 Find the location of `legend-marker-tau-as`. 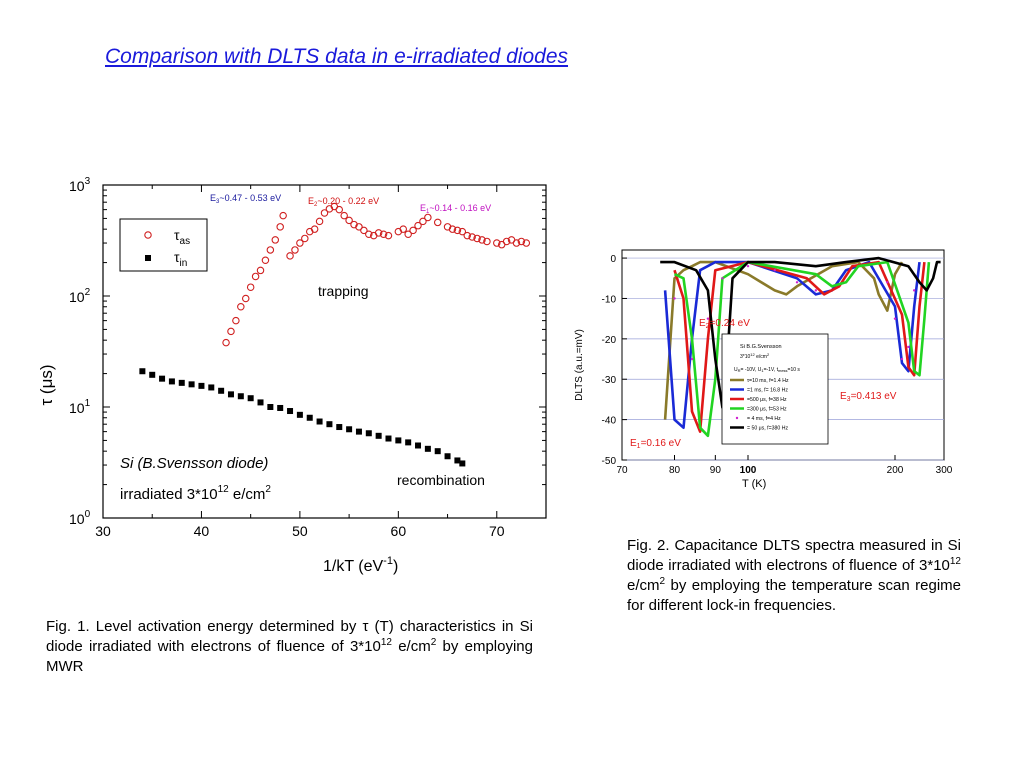

legend-marker-tau-as is located at coordinates (148, 235).